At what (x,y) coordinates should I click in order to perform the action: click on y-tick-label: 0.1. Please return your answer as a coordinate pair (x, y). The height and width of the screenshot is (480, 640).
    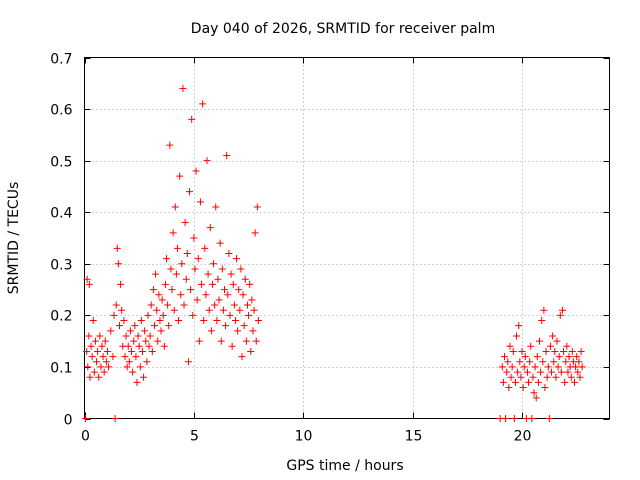
    Looking at the image, I should click on (61, 369).